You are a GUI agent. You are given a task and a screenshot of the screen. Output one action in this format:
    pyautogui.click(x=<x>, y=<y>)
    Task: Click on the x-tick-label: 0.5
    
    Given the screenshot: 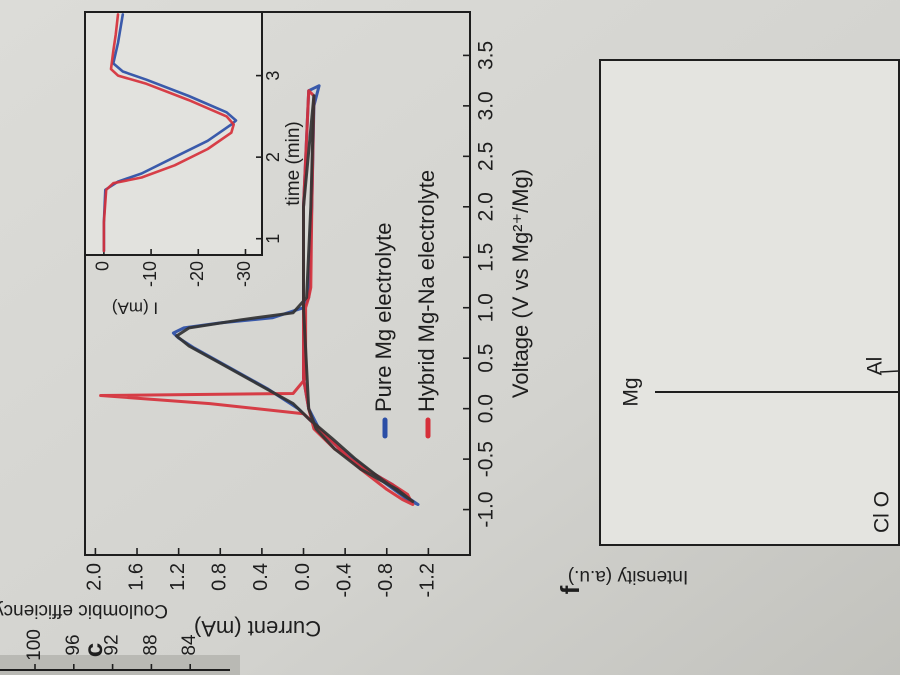 What is the action you would take?
    pyautogui.click(x=485, y=358)
    